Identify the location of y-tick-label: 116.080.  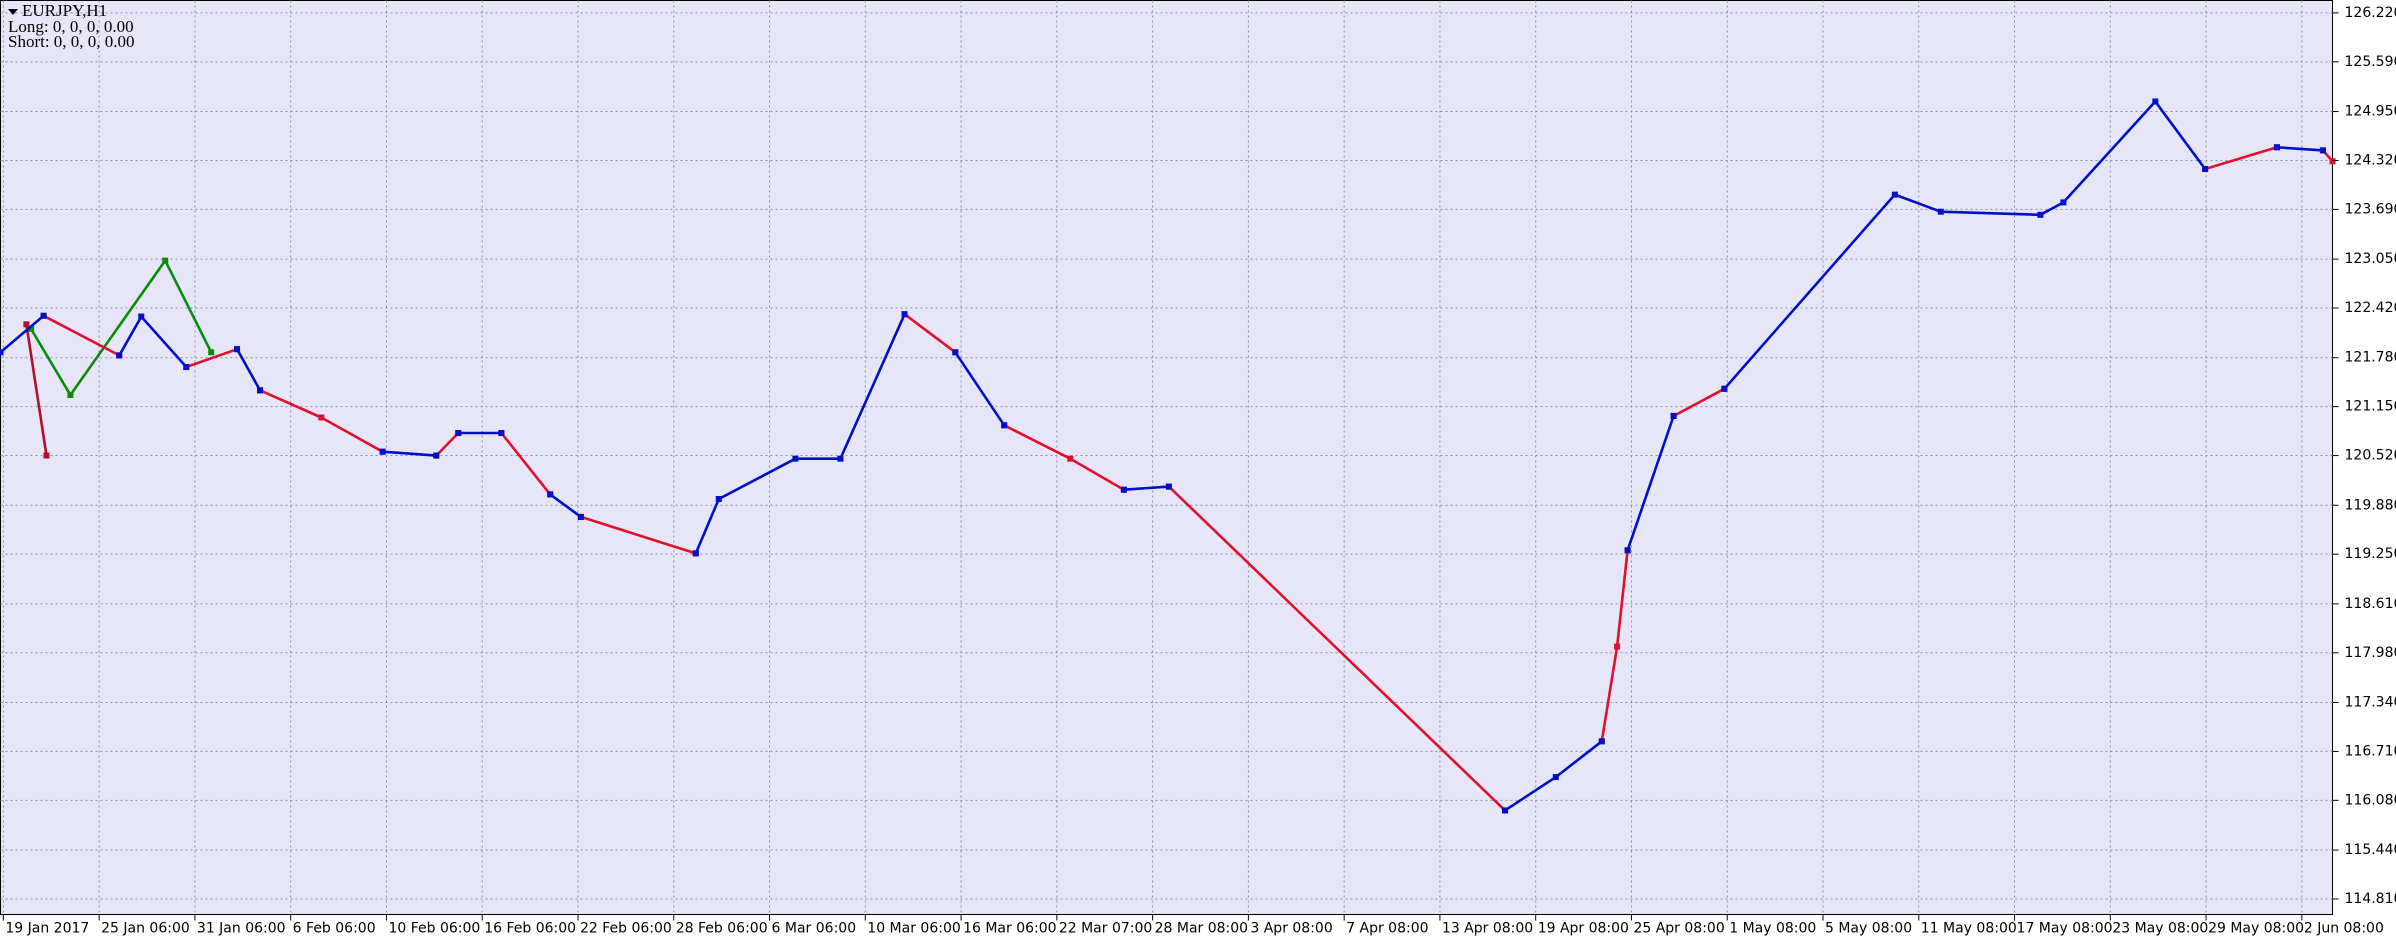
(2370, 800).